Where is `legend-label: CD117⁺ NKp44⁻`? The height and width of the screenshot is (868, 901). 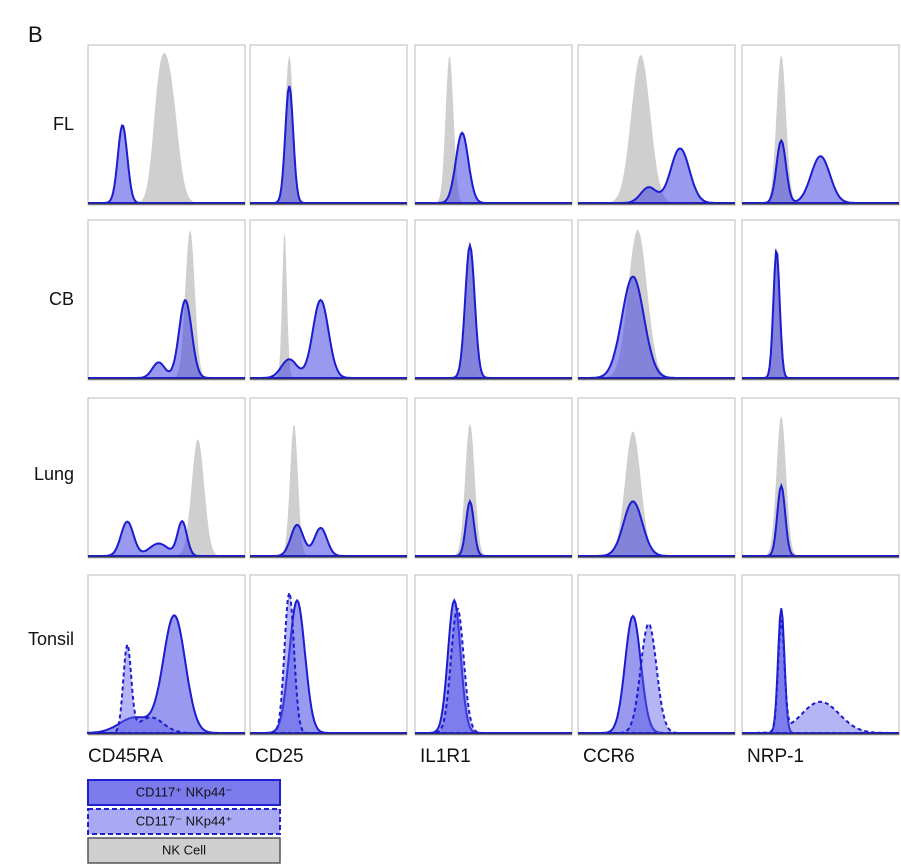 legend-label: CD117⁺ NKp44⁻ is located at coordinates (184, 791).